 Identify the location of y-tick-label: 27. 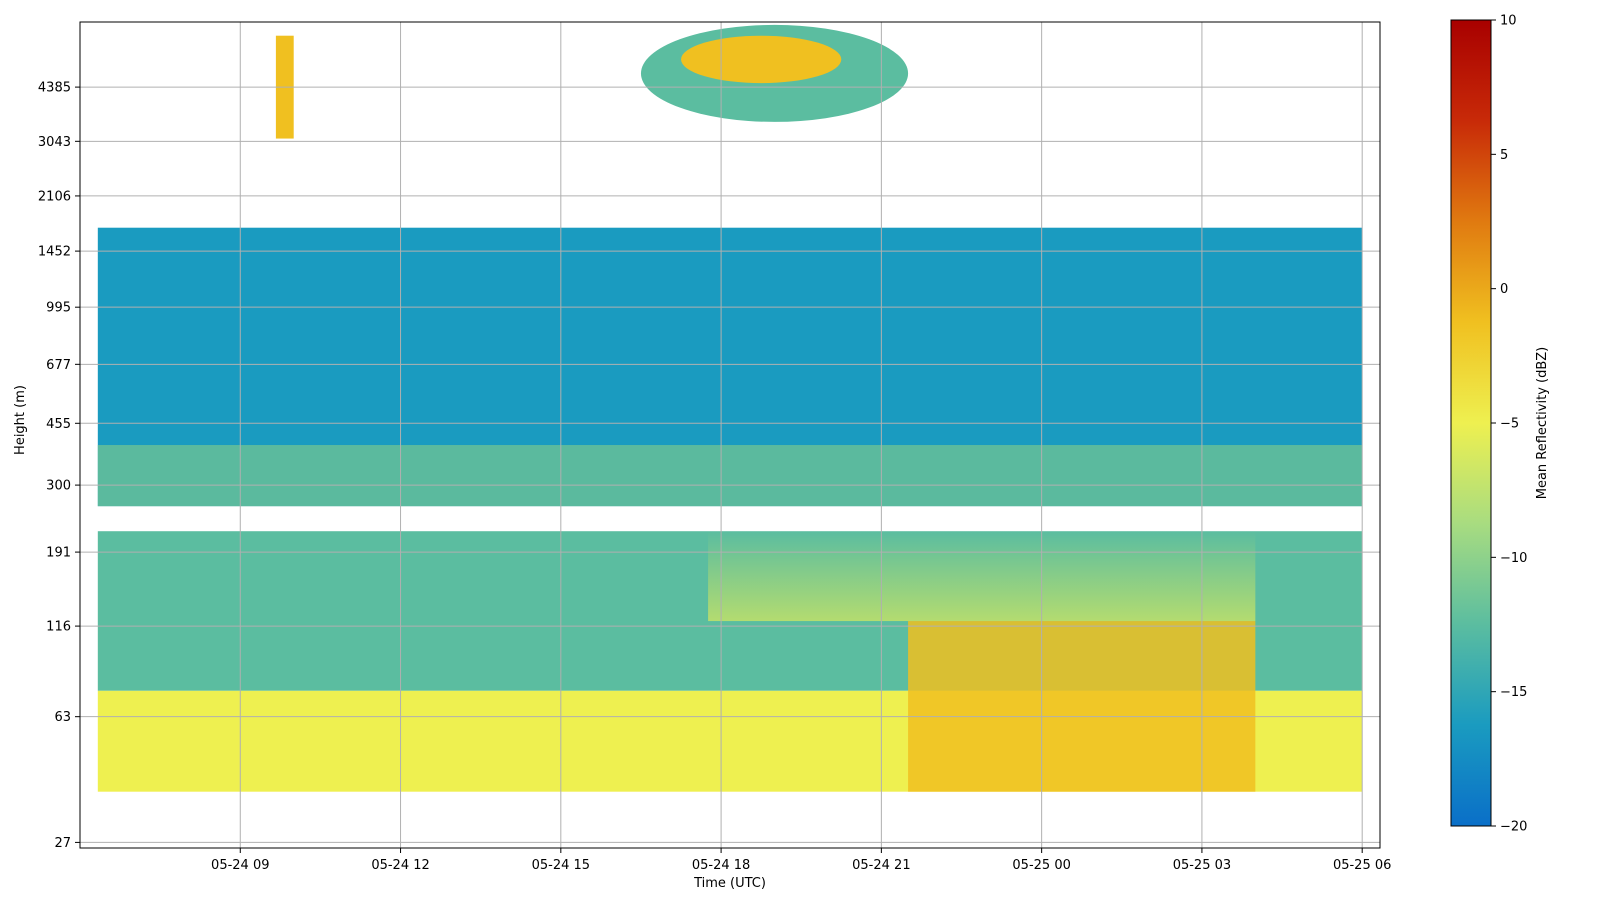
(62, 843).